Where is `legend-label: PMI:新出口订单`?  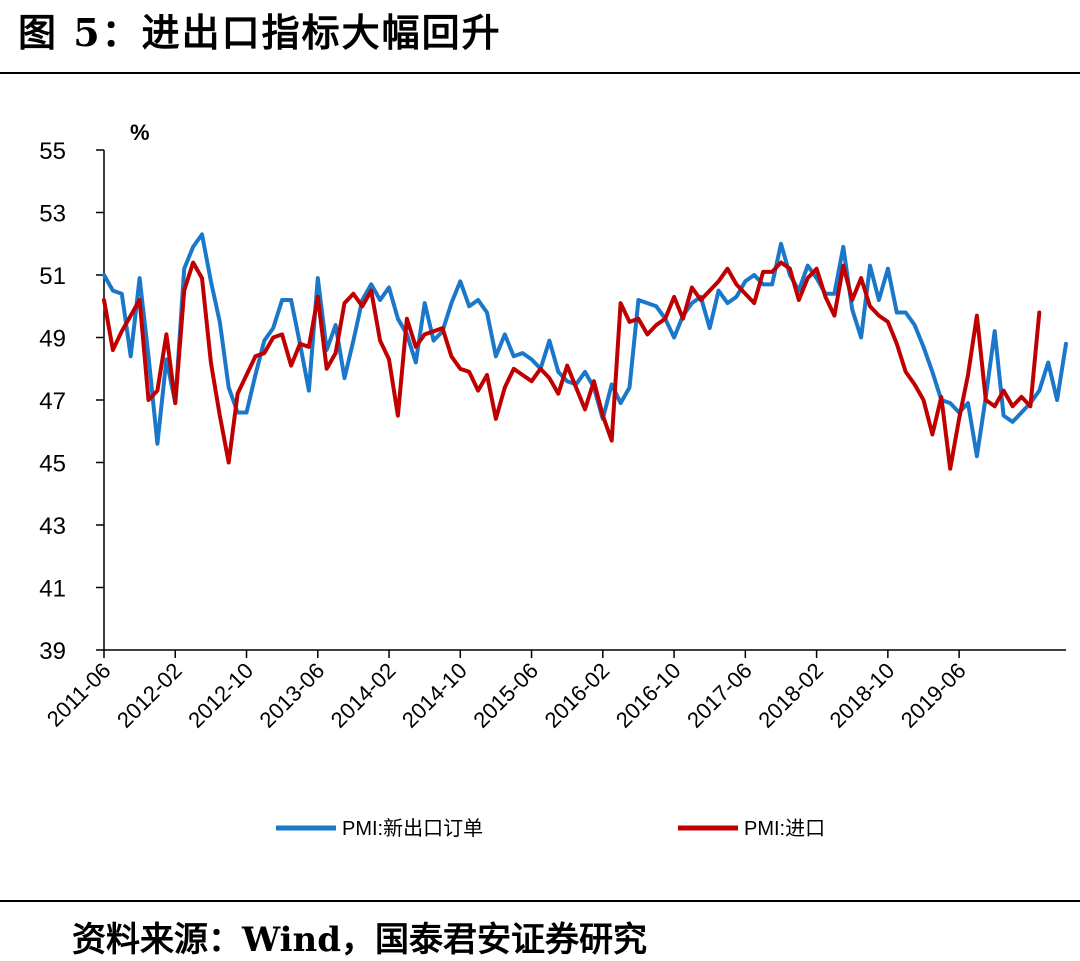
legend-label: PMI:新出口订单 is located at coordinates (412, 828).